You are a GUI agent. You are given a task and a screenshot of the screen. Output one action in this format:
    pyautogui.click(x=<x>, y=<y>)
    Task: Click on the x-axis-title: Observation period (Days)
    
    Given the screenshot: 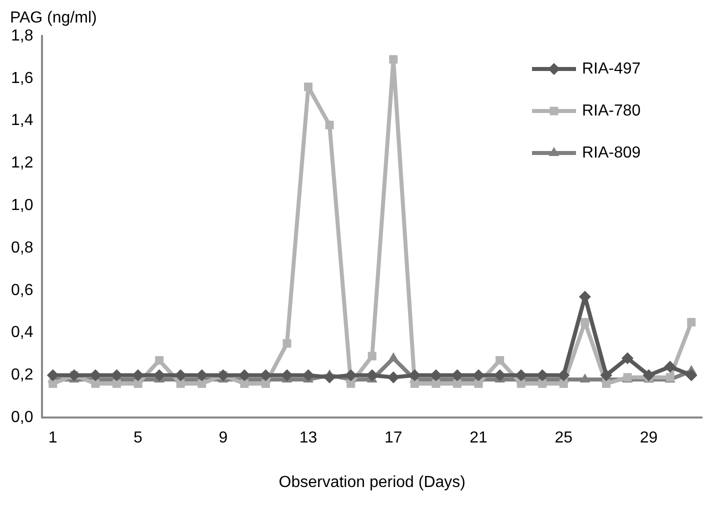 What is the action you would take?
    pyautogui.click(x=372, y=482)
    